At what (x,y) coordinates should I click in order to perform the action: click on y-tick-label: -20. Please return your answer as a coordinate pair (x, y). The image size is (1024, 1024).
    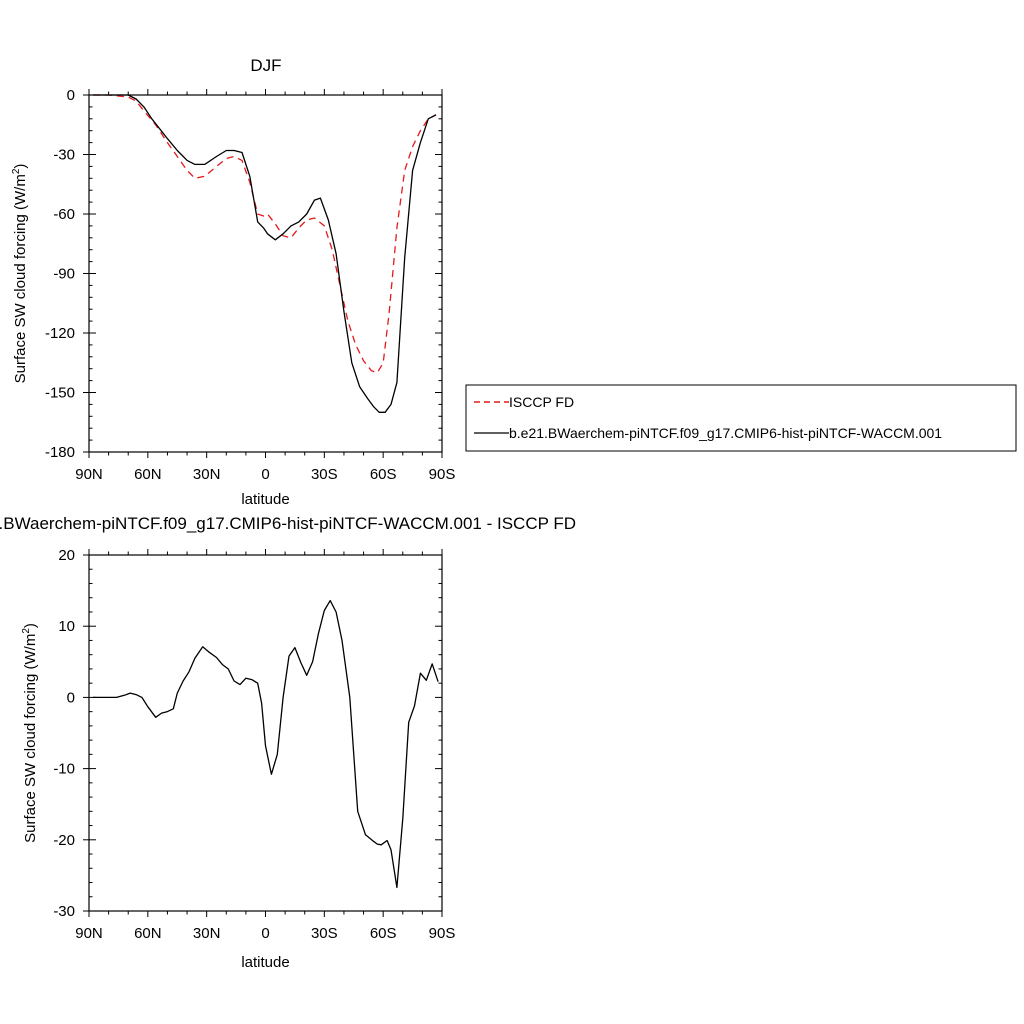
    Looking at the image, I should click on (64, 840).